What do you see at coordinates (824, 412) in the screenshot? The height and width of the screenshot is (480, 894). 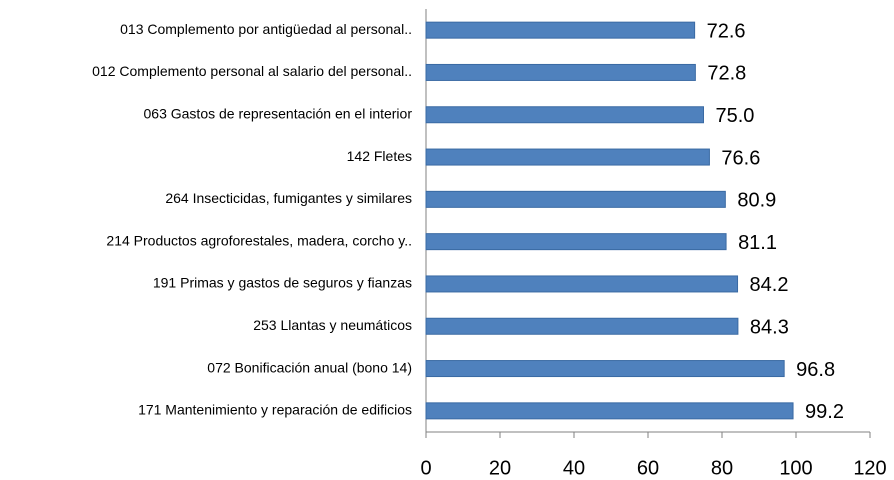 I see `value-label: 99.2` at bounding box center [824, 412].